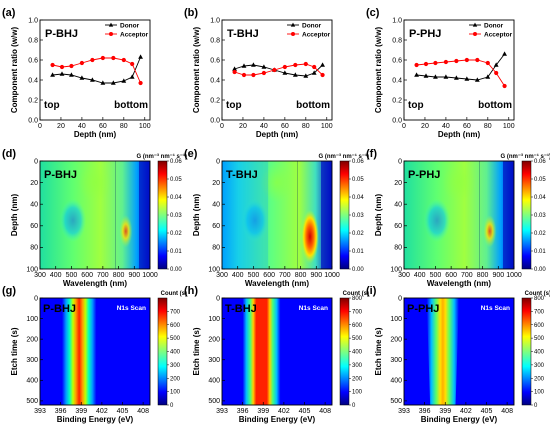  What do you see at coordinates (277, 183) in the screenshot?
I see `heatmap-band` at bounding box center [277, 183].